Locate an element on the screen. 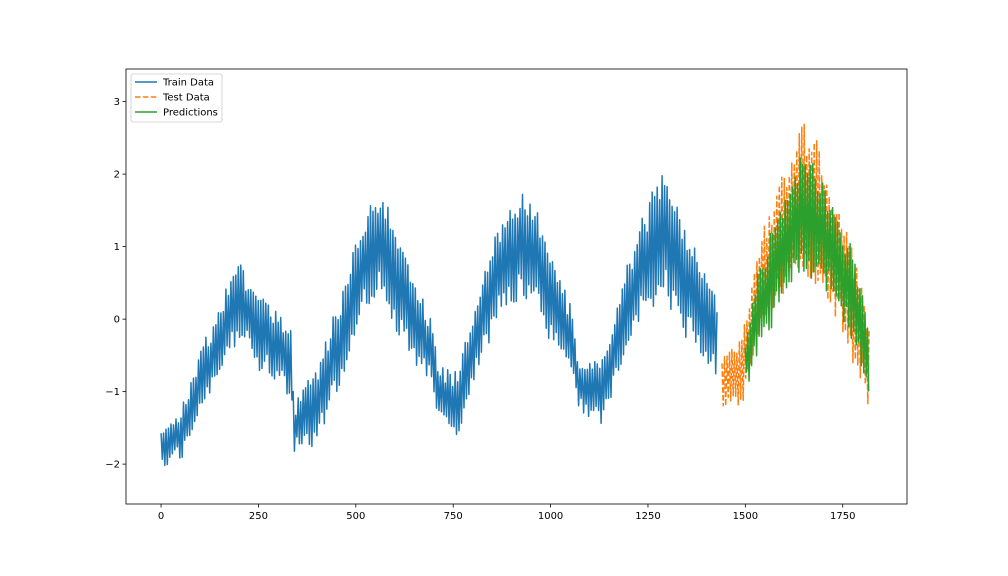  y-tick-label: 3 is located at coordinates (117, 102).